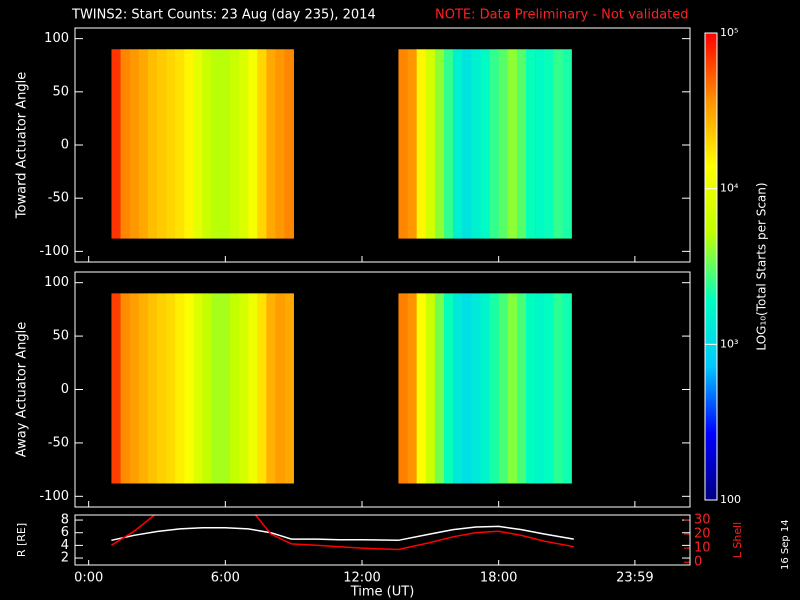 Image resolution: width=800 pixels, height=600 pixels. I want to click on y2-axis-label: L Shell, so click(737, 540).